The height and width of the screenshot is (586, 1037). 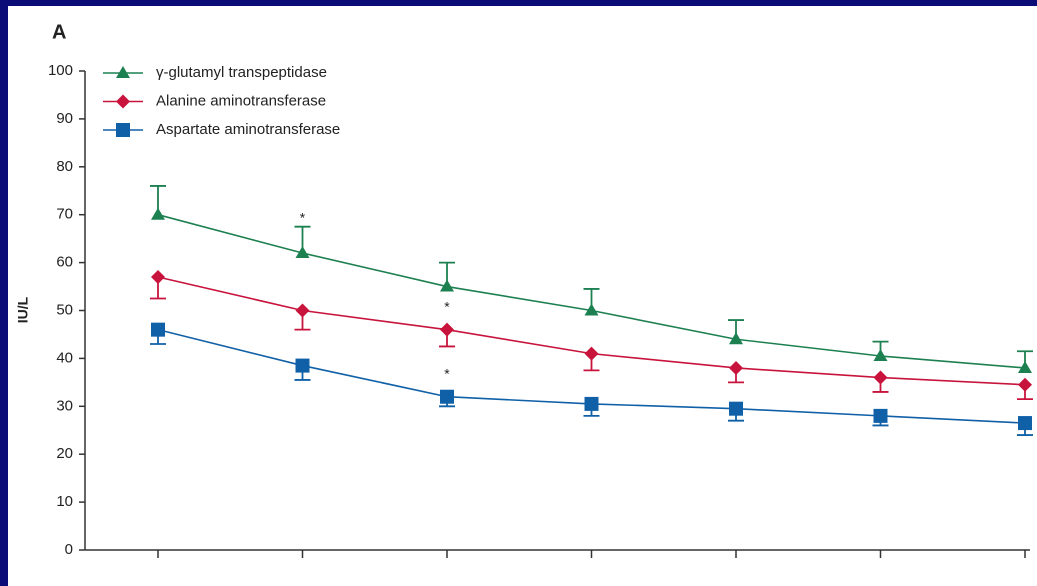 What do you see at coordinates (64, 405) in the screenshot?
I see `y-tick-label: 30` at bounding box center [64, 405].